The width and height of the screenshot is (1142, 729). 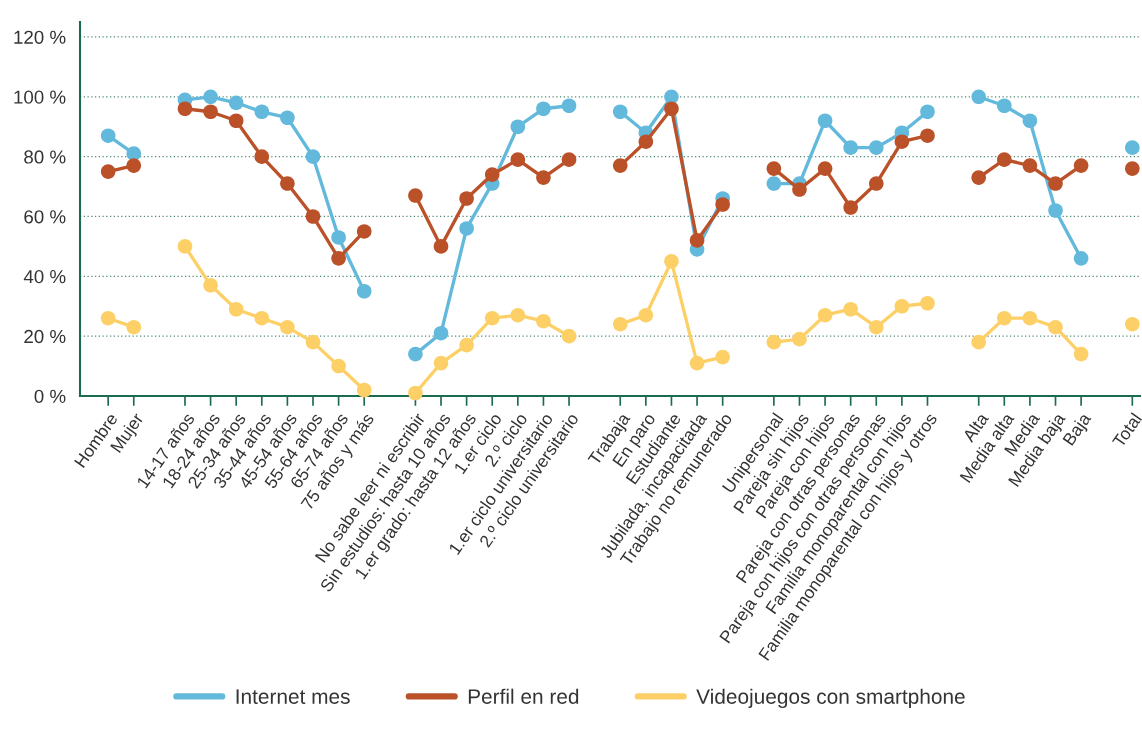 What do you see at coordinates (975, 427) in the screenshot?
I see `x-tick-label: Alta` at bounding box center [975, 427].